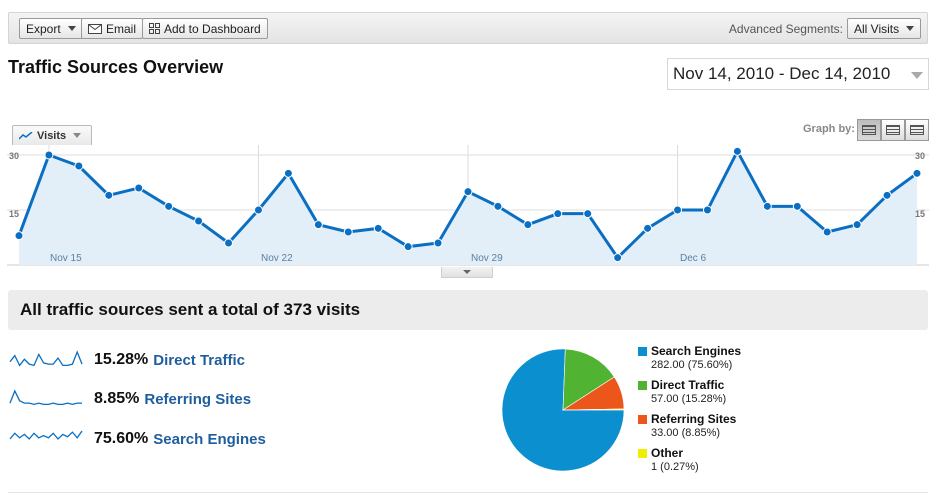 The image size is (944, 494). Describe the element at coordinates (198, 399) in the screenshot. I see `referring-sites-link: Referring Sites` at that location.